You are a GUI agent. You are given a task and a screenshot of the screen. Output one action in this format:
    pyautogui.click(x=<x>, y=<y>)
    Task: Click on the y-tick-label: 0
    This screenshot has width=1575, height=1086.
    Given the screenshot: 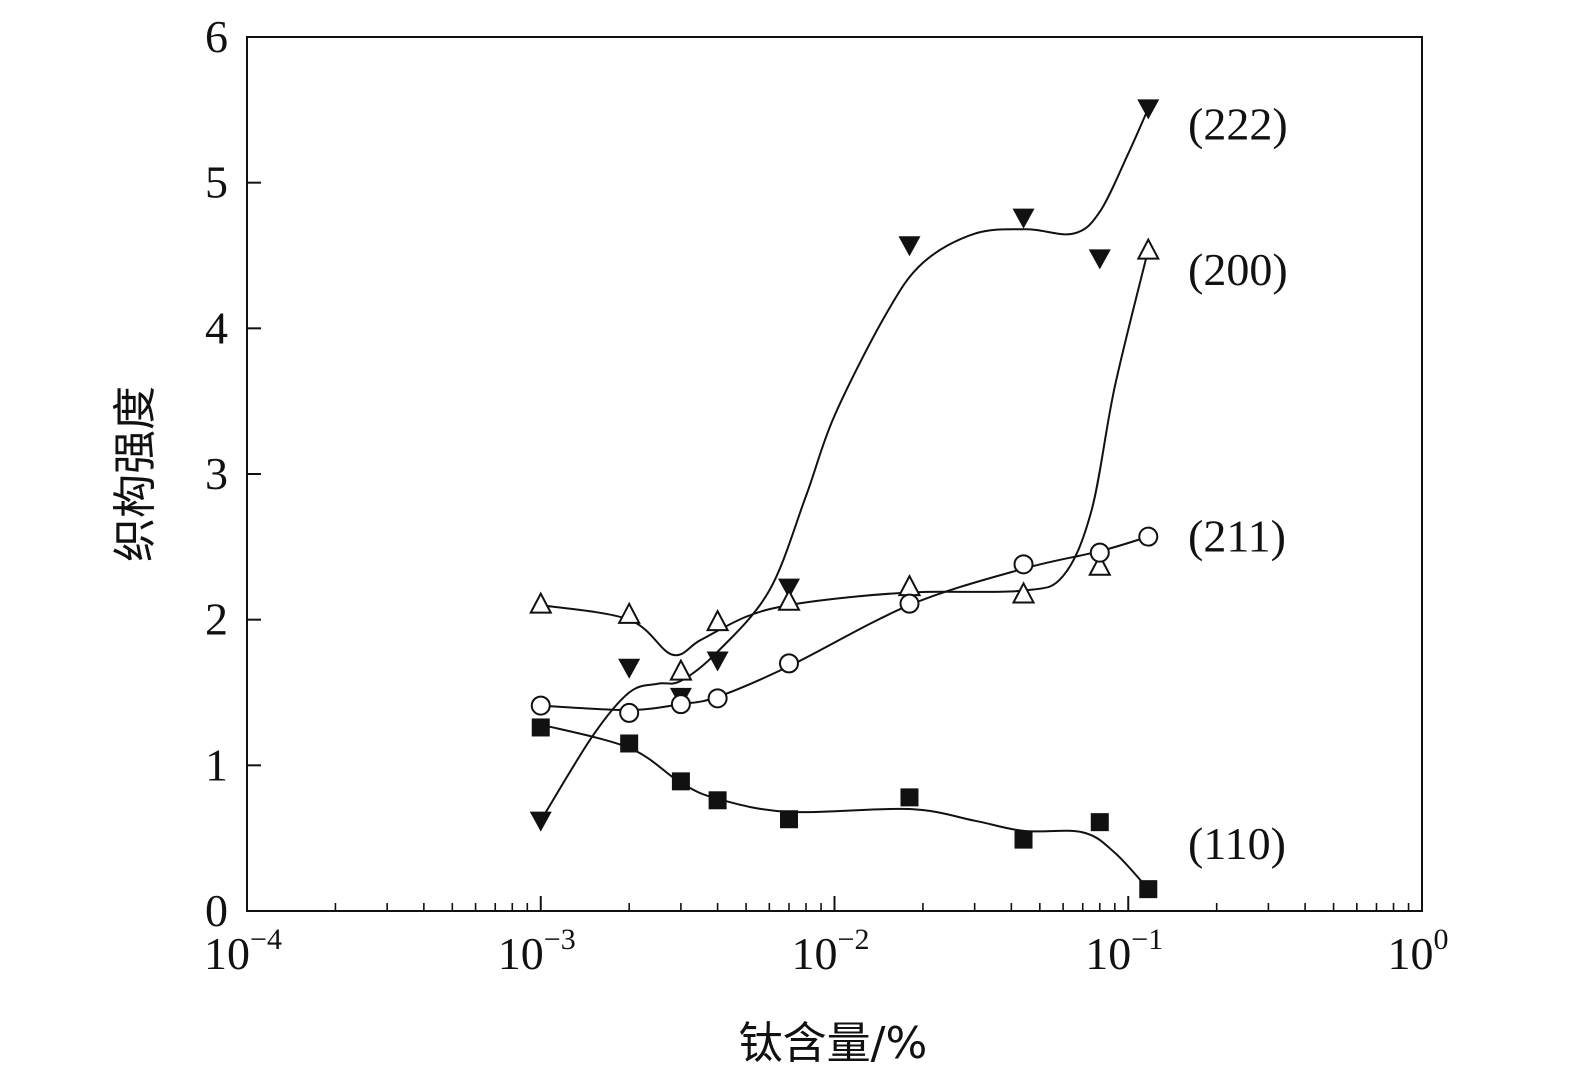 What is the action you would take?
    pyautogui.click(x=216, y=910)
    